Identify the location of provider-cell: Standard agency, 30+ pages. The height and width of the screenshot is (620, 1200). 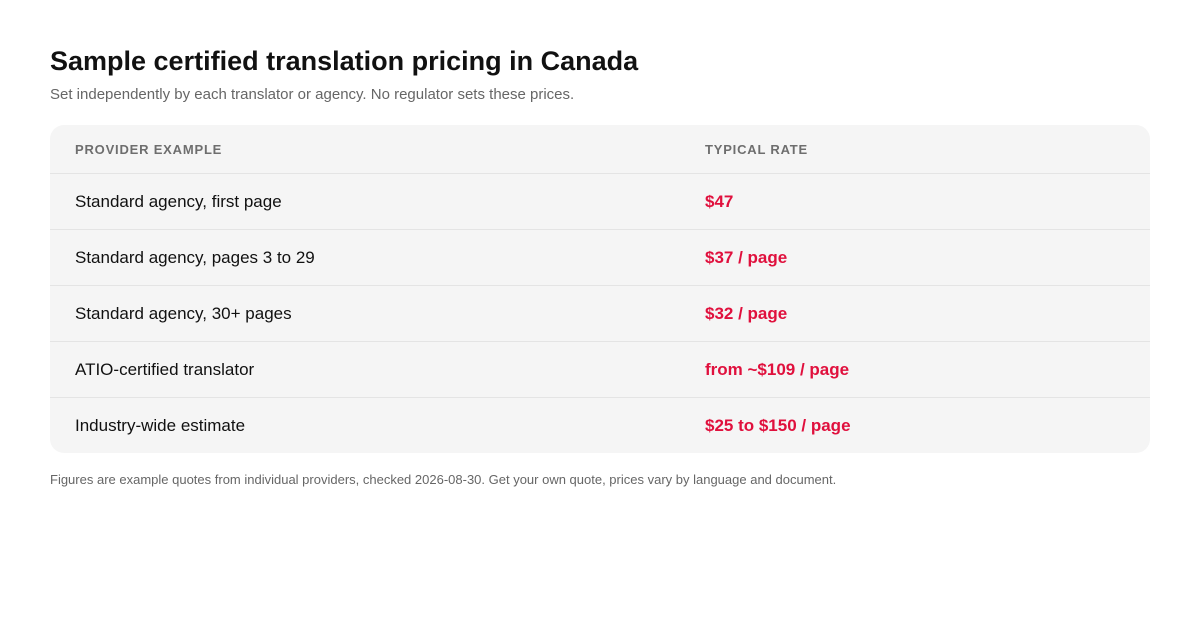
(183, 313).